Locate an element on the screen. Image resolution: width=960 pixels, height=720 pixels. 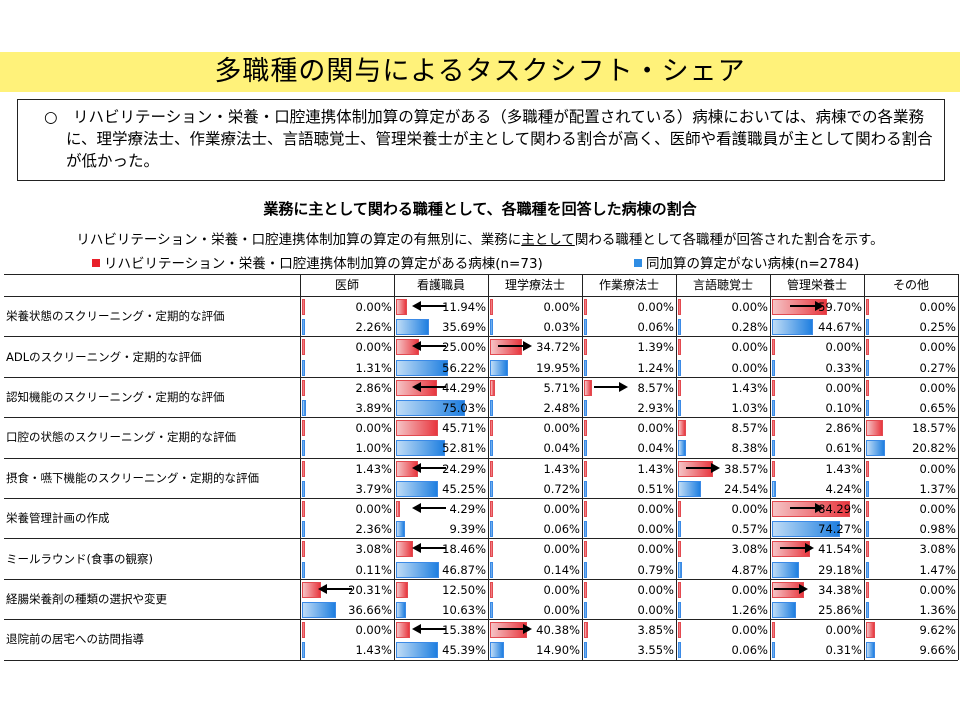
description-before: リハビリテーション・栄養・口腔連携体制加算の算定の有無別に、業務に is located at coordinates (299, 240).